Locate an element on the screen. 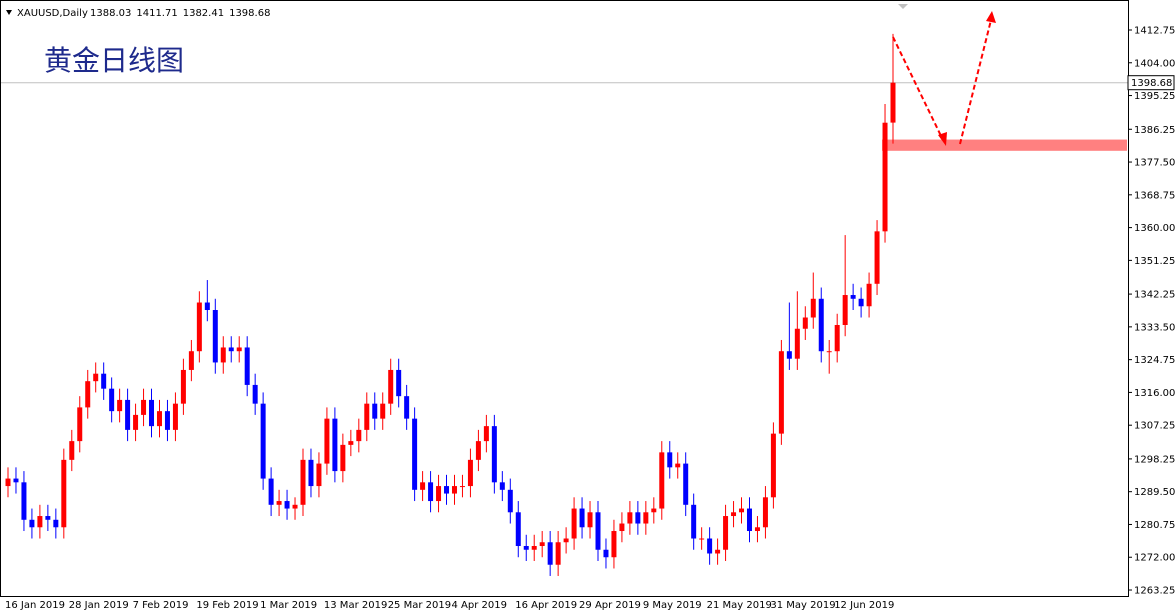 The image size is (1175, 616). header-value: 1411.71 is located at coordinates (156, 13).